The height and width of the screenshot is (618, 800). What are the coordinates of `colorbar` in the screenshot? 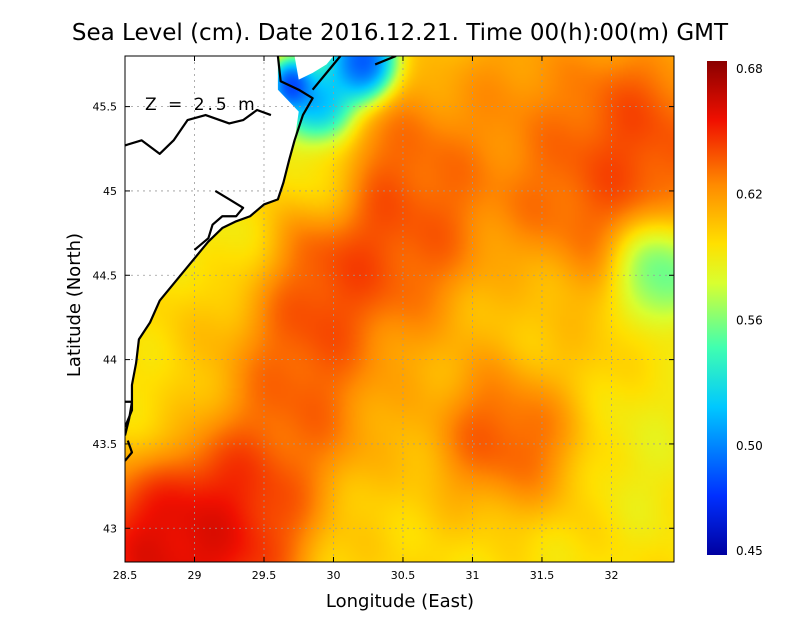 It's located at (717, 308).